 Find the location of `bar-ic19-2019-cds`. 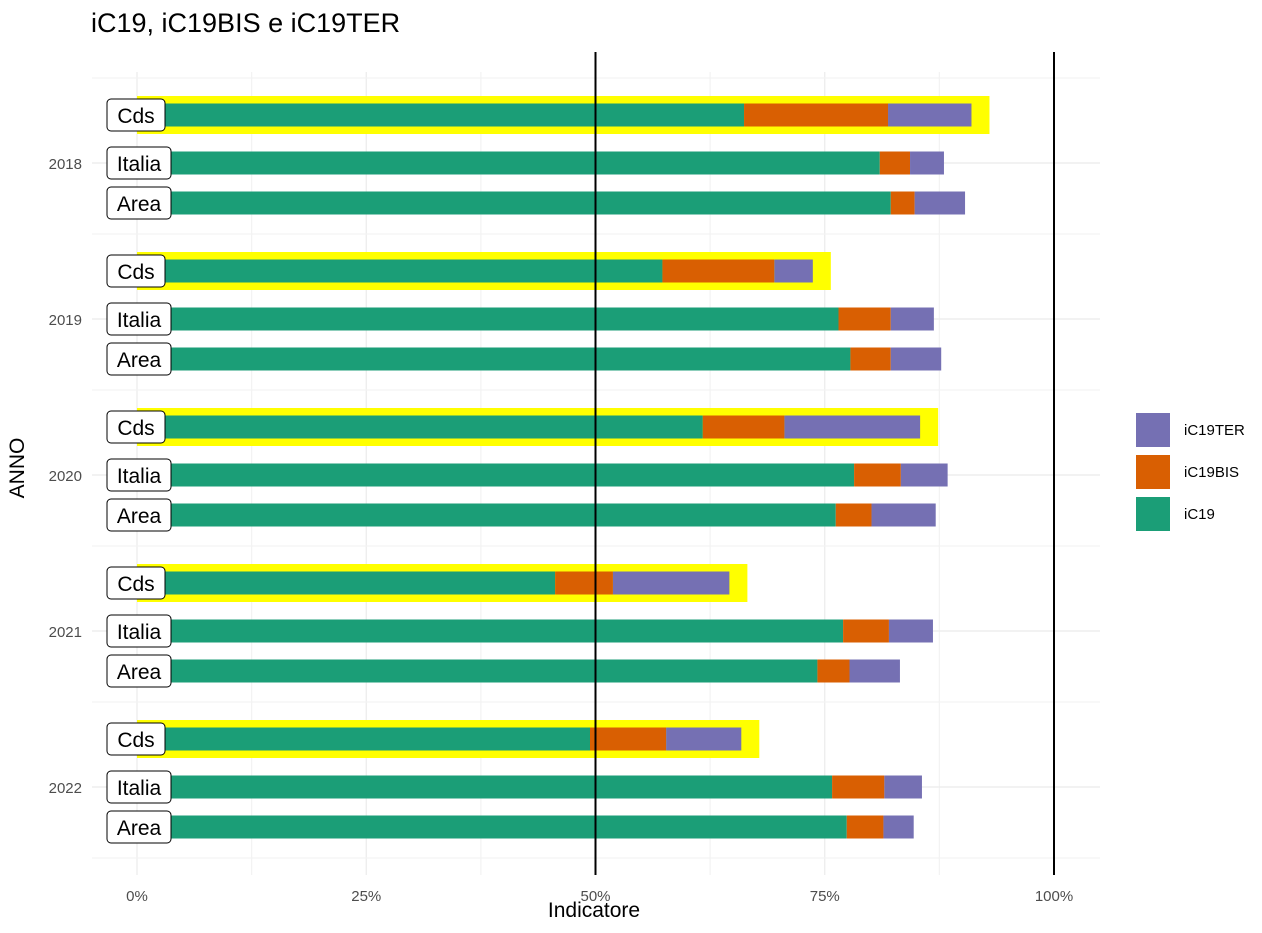

bar-ic19-2019-cds is located at coordinates (400, 271).